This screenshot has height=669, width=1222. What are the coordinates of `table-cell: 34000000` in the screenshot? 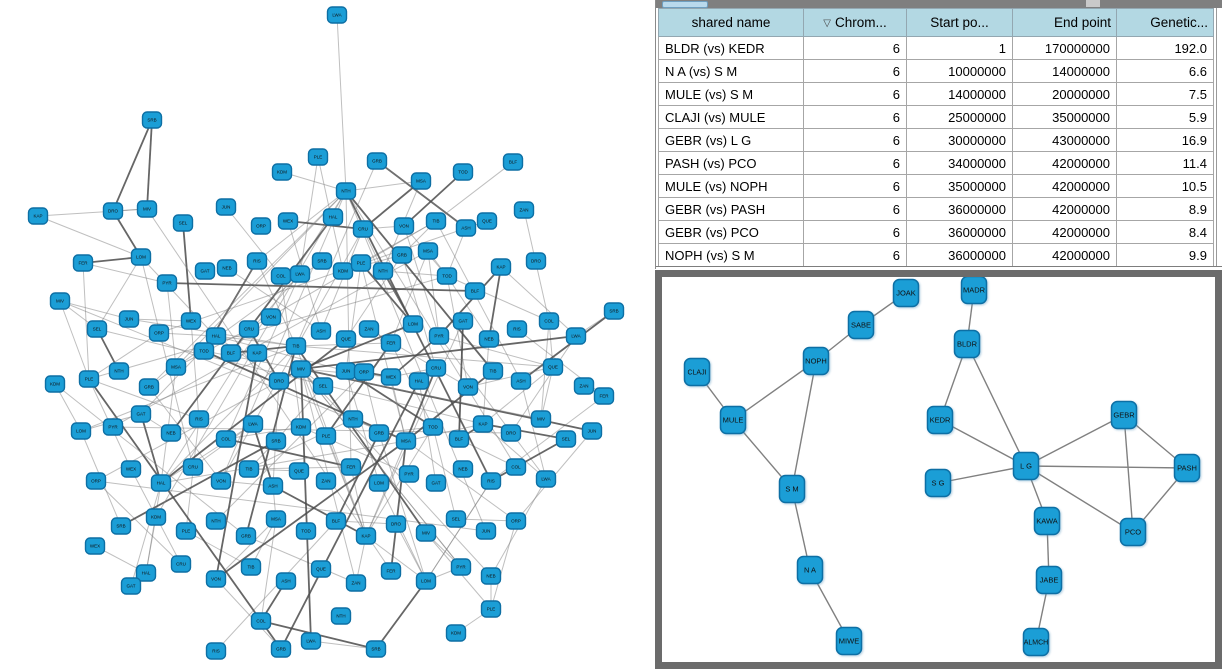 It's located at (959, 163).